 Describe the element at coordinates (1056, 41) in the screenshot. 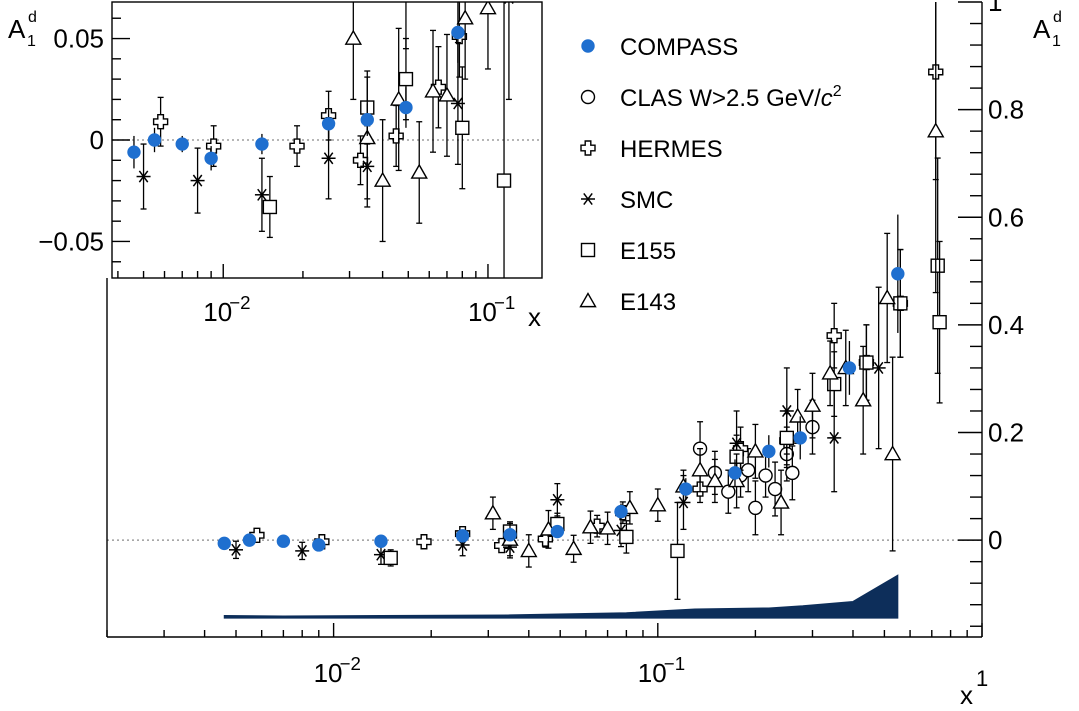

I see `main-y-label-sub: 1` at that location.